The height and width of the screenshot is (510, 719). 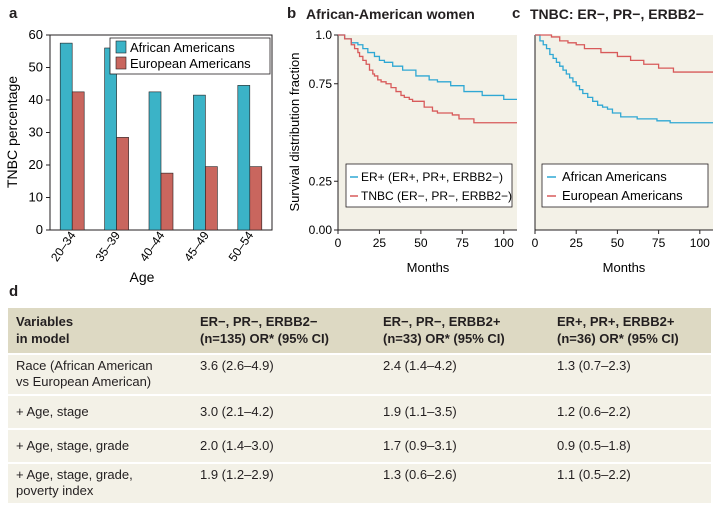 I want to click on legend-label-er-positive: ER+ (ER+, PR+, ERBB2−), so click(x=432, y=177).